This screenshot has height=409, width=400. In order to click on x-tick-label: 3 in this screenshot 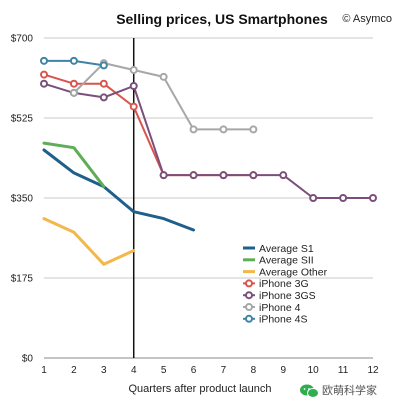, I will do `click(104, 370)`.